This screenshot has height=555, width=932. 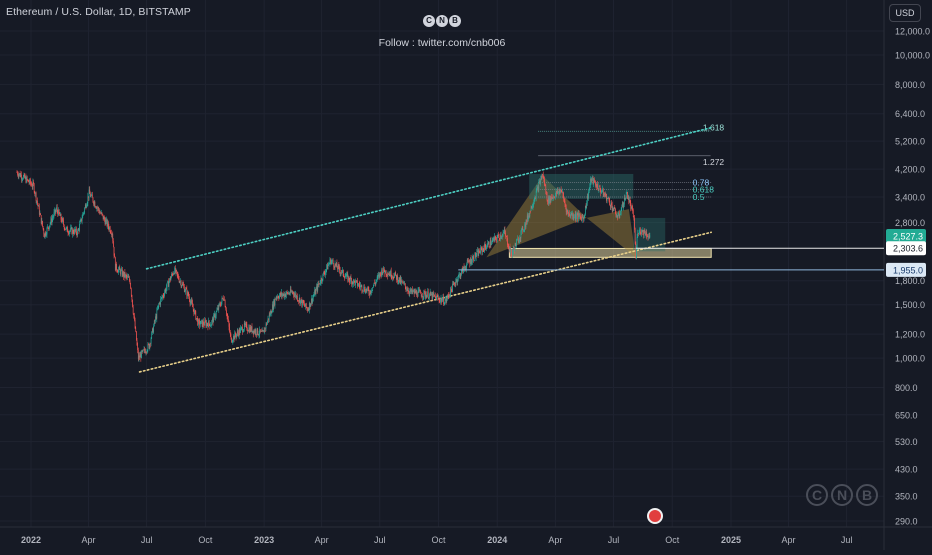 I want to click on symbol-title: Ethereum / U.S. Dollar, 1D, BITSTAMP, so click(x=98, y=12).